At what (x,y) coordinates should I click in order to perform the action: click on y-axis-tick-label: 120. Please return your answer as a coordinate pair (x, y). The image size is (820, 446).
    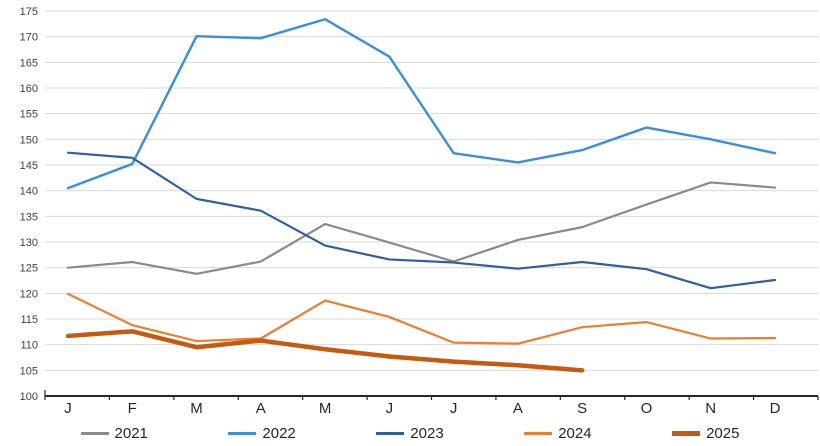
    Looking at the image, I should click on (29, 294).